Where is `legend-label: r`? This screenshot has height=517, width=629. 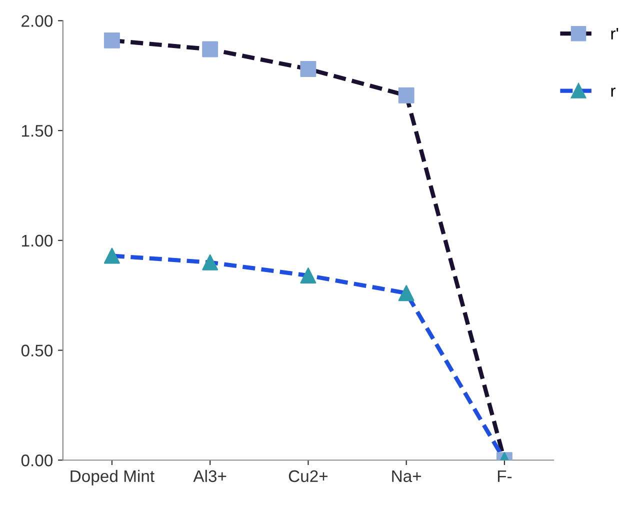 legend-label: r is located at coordinates (613, 92).